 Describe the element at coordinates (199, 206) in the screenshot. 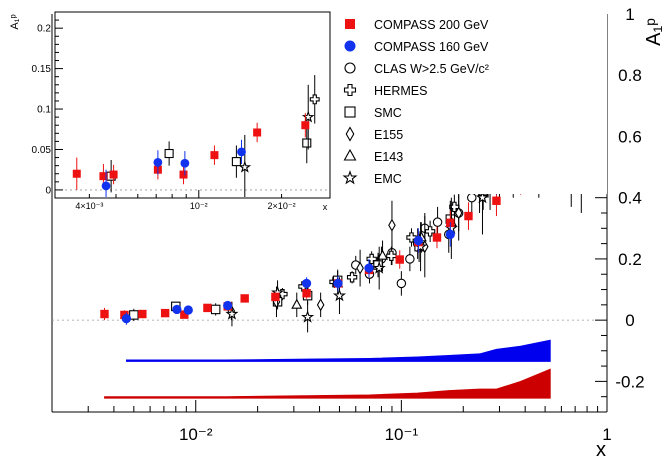

I see `inset-x-tick-label: 10⁻²` at that location.